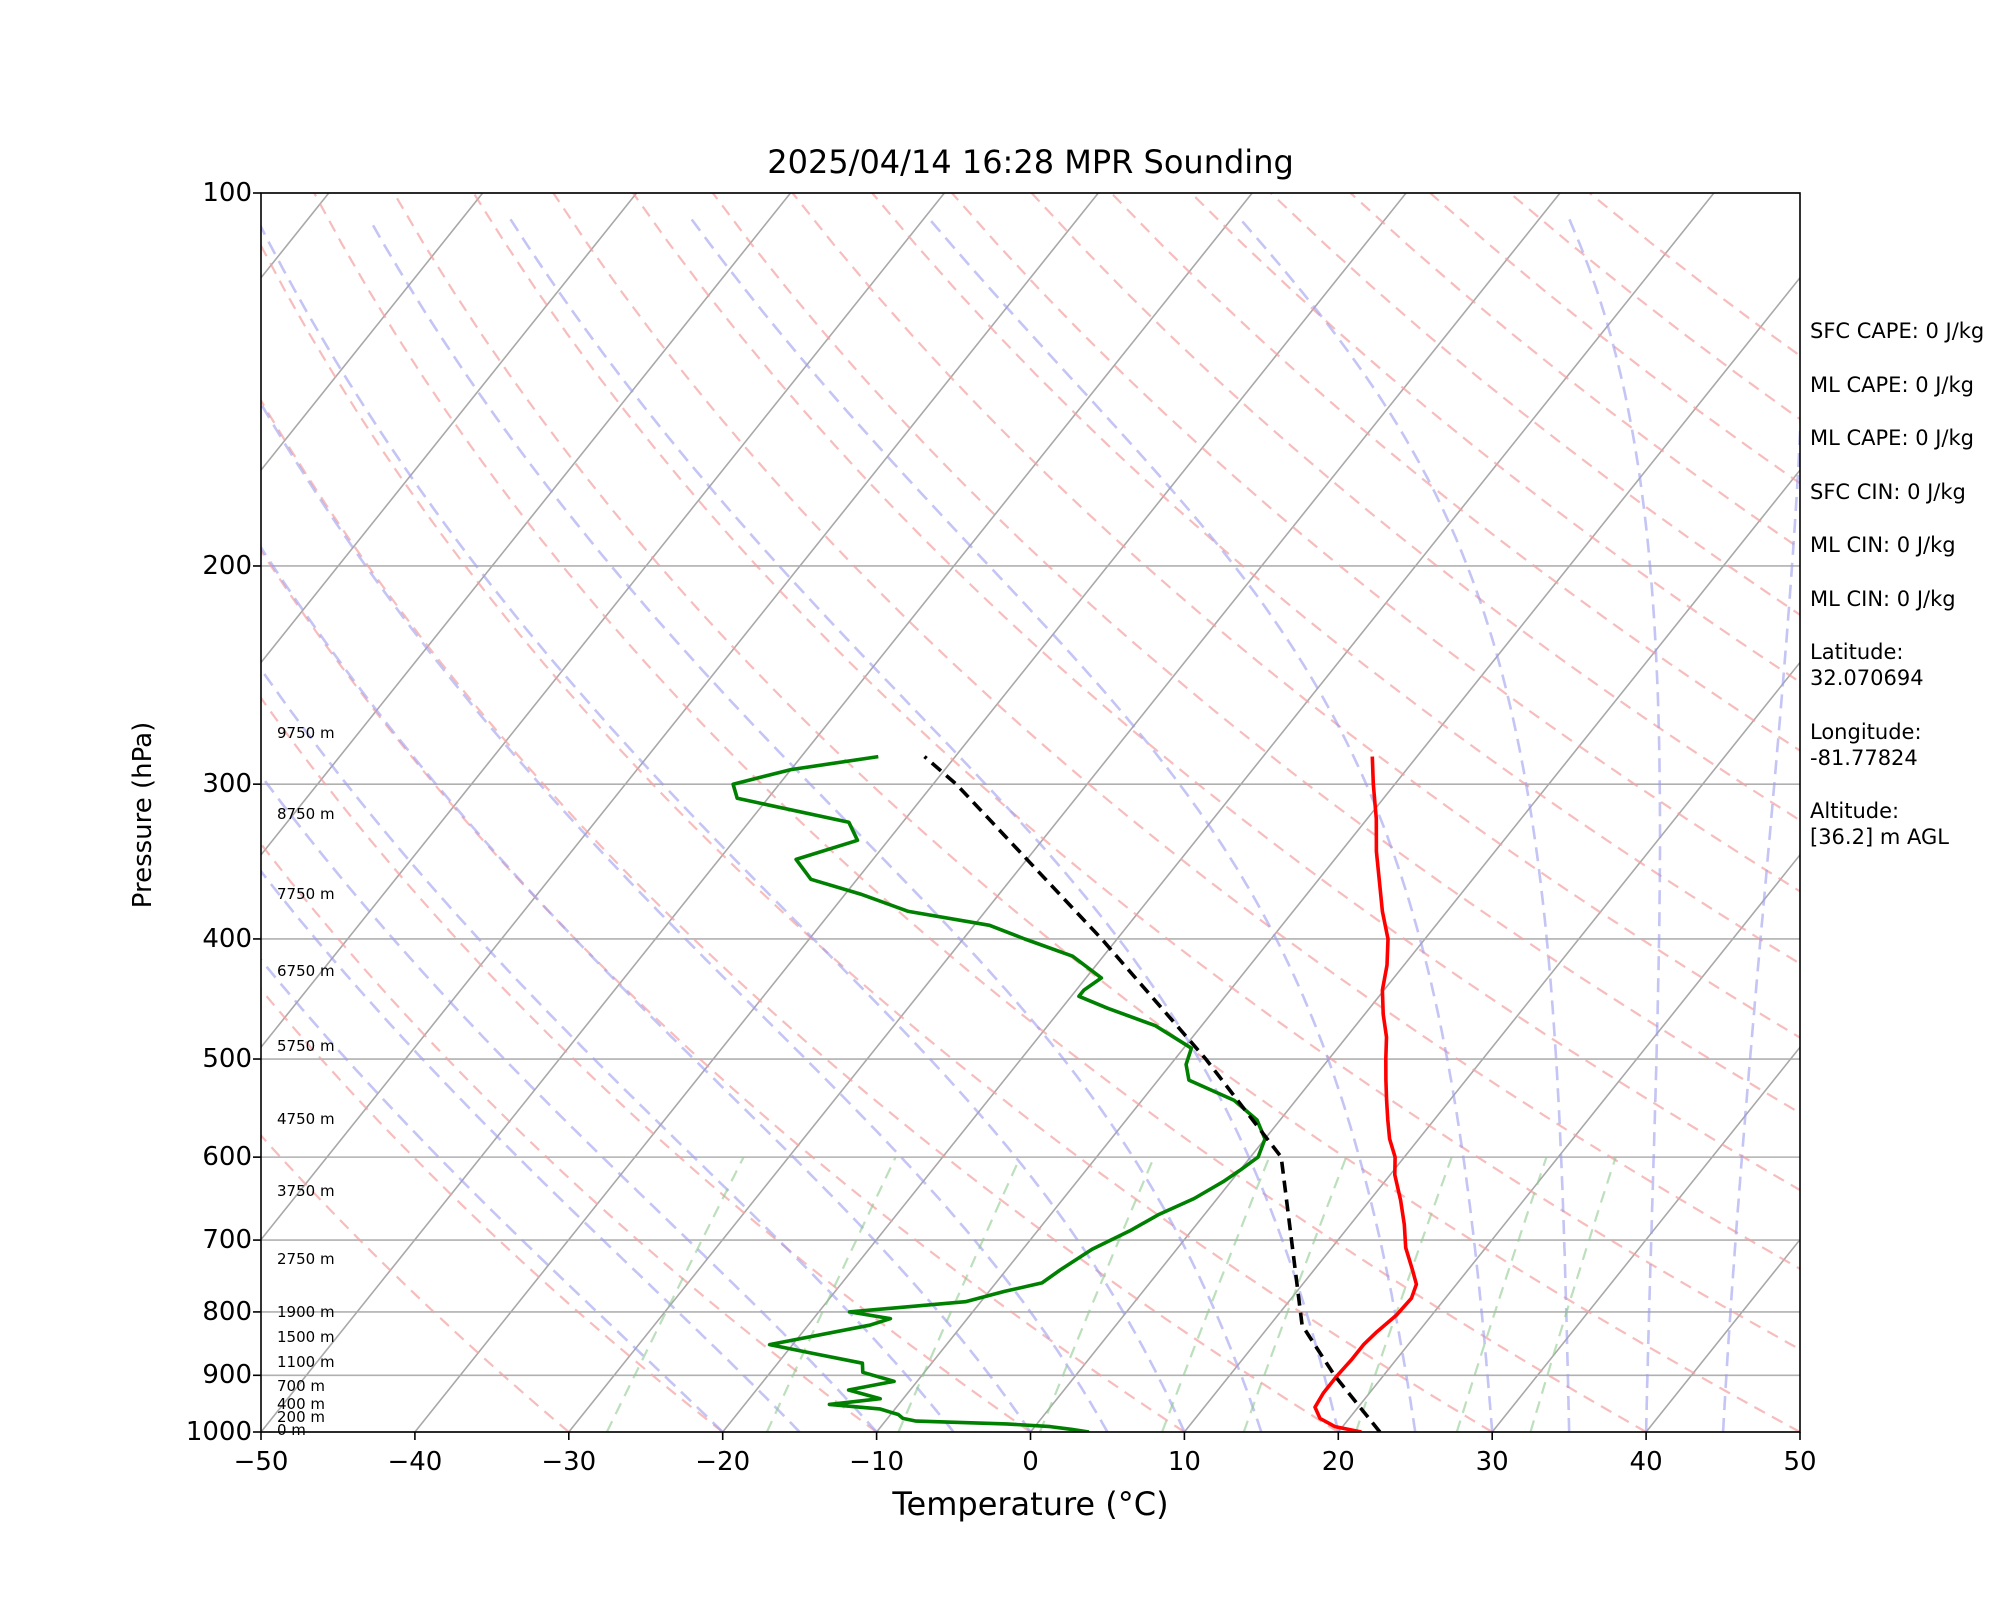 This screenshot has height=1600, width=2000. I want to click on x-tick-label: 0, so click(1030, 1462).